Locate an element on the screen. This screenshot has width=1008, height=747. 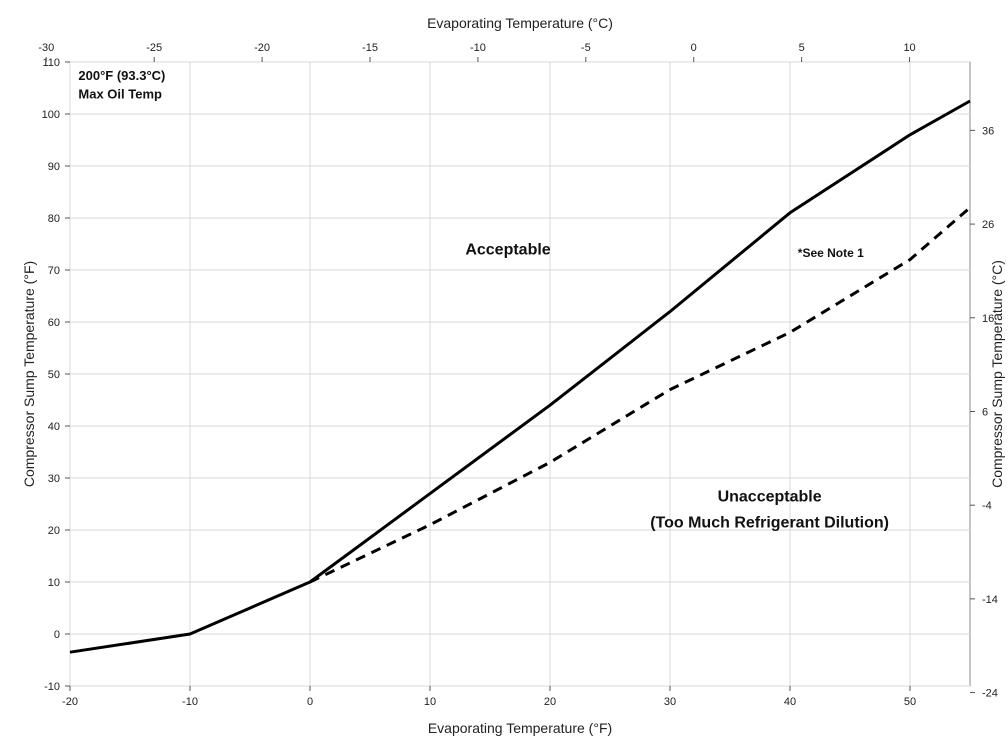
x-tick-label: 20 is located at coordinates (550, 702).